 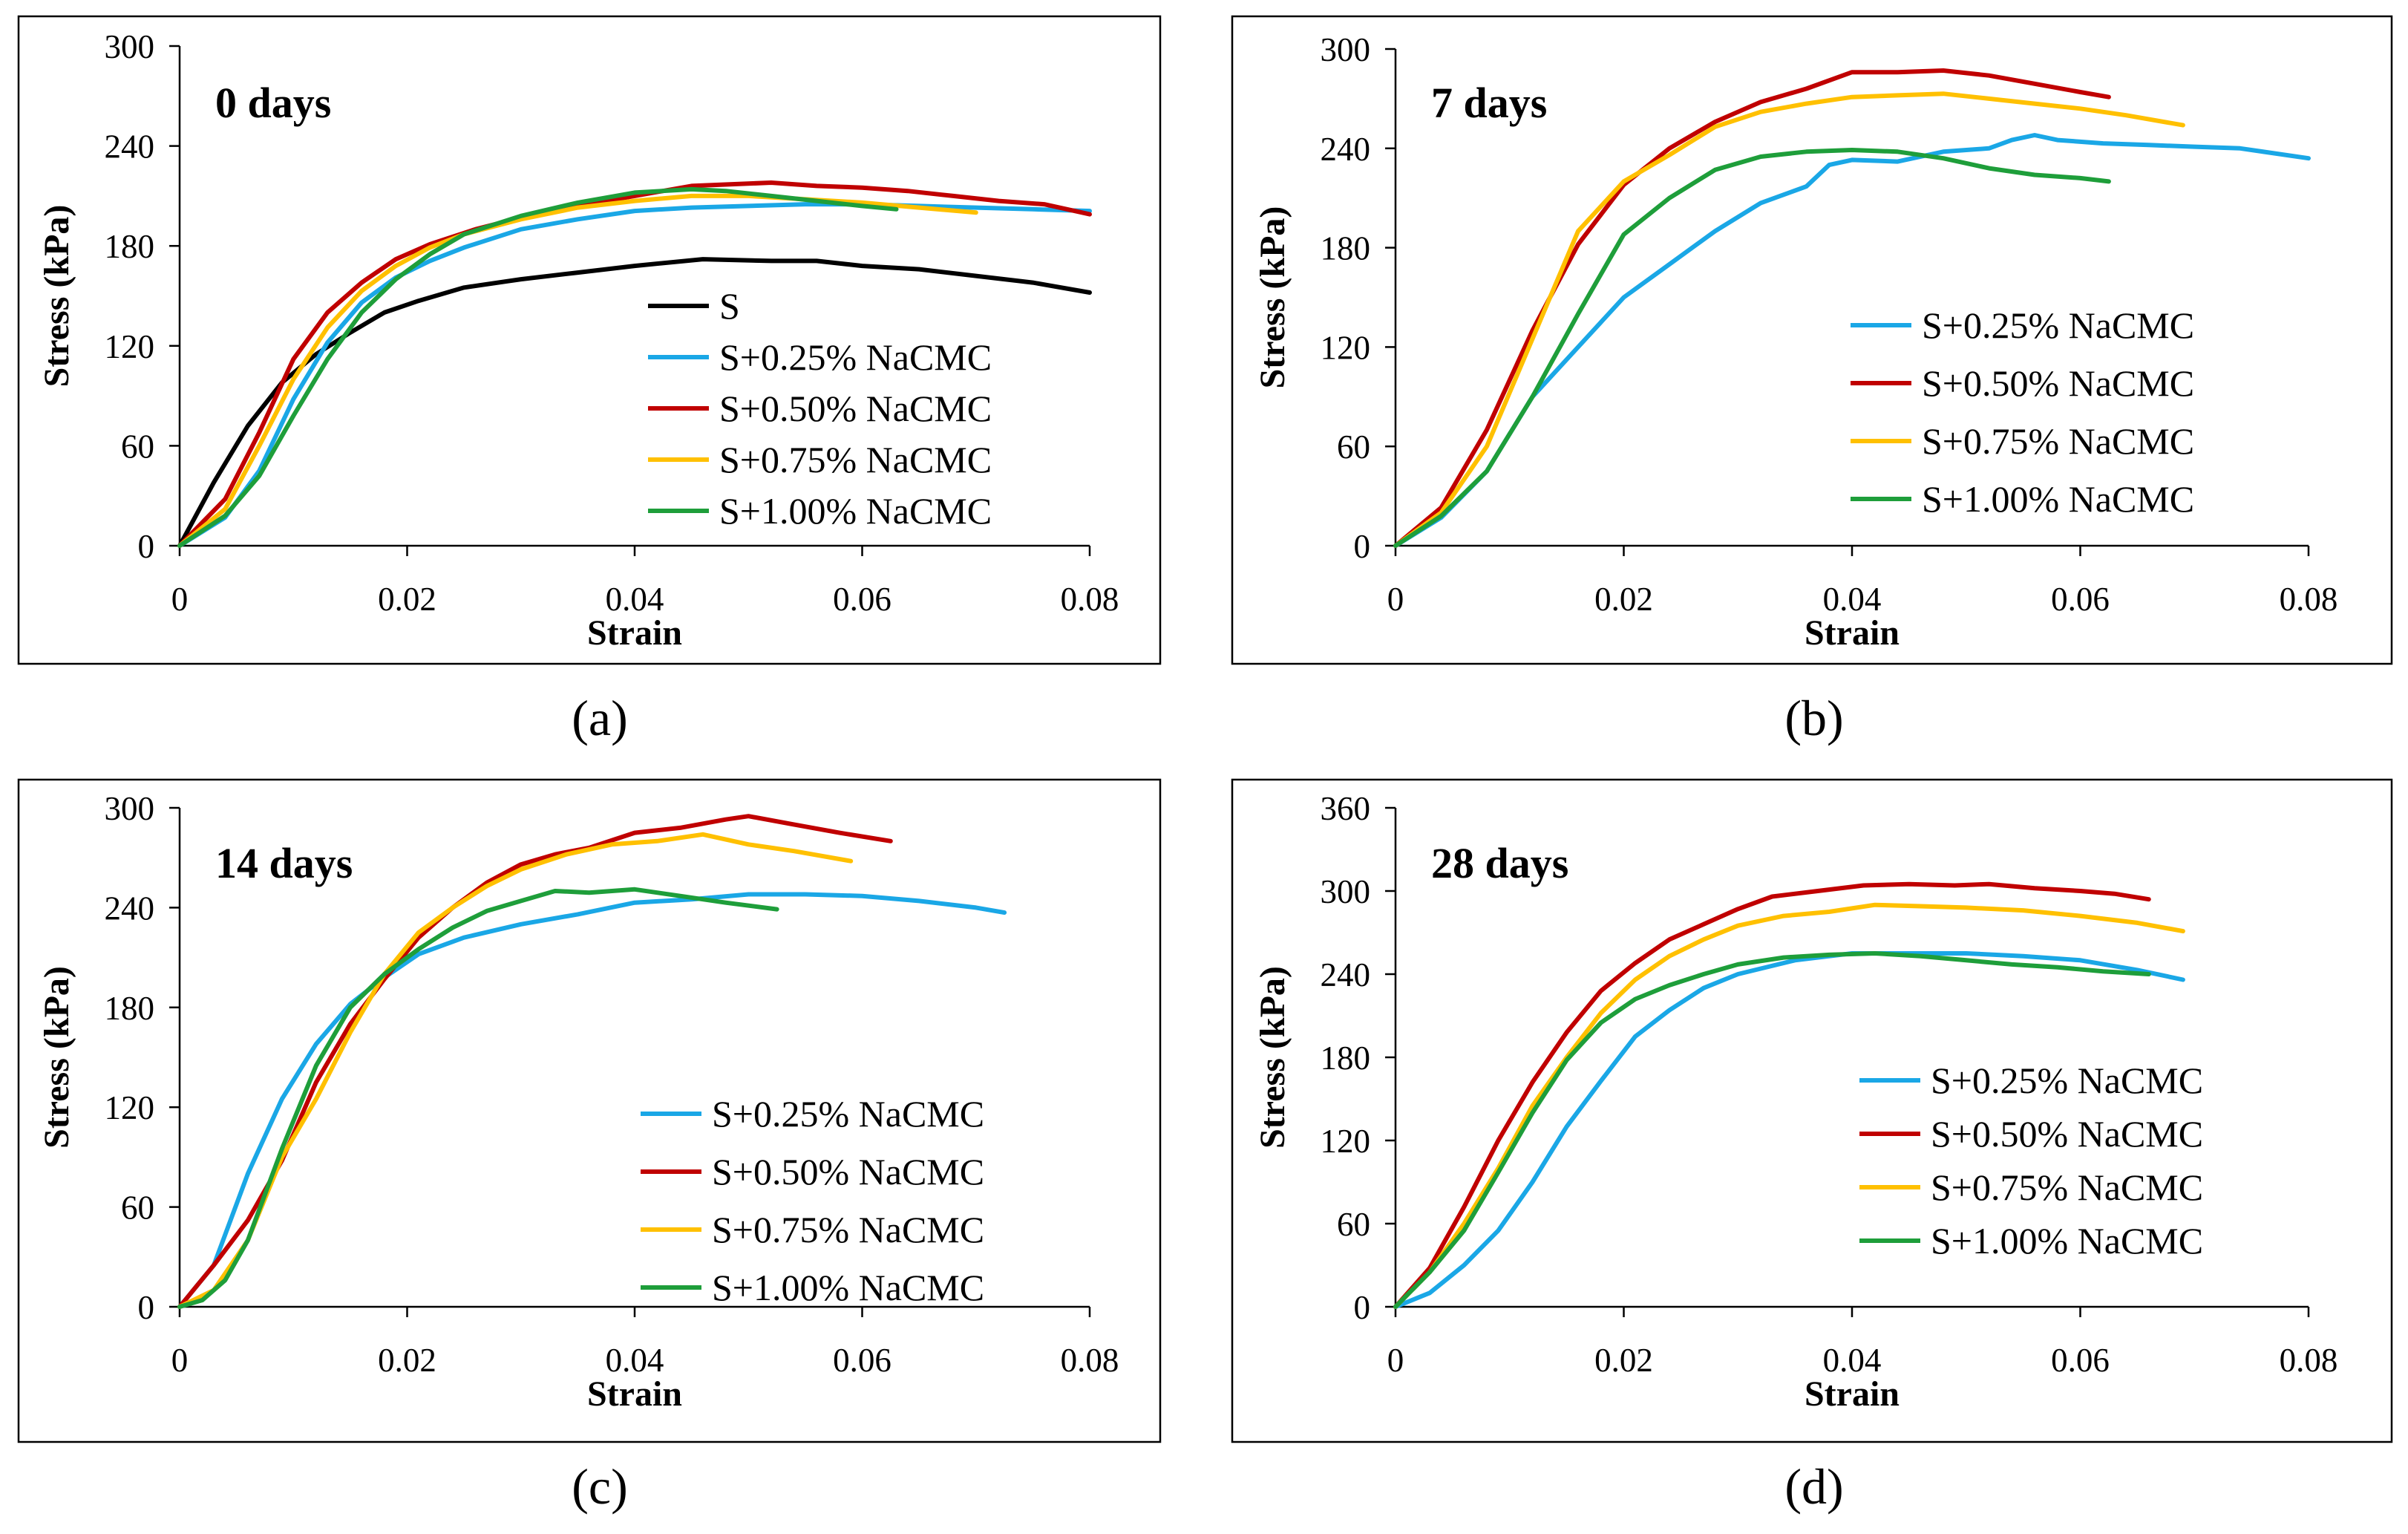 I want to click on panel-caption: (c), so click(x=600, y=1486).